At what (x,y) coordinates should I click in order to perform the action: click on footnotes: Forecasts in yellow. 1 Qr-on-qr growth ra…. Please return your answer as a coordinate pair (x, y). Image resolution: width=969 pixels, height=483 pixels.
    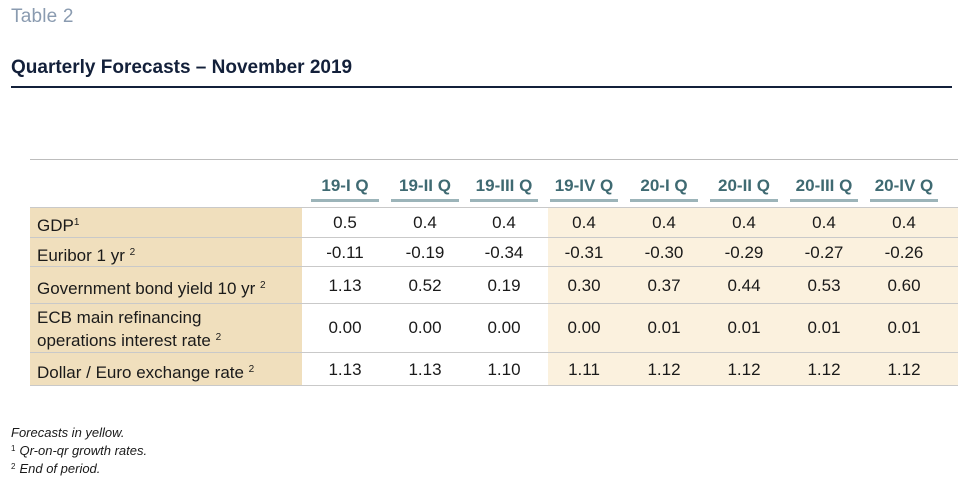
    Looking at the image, I should click on (79, 451).